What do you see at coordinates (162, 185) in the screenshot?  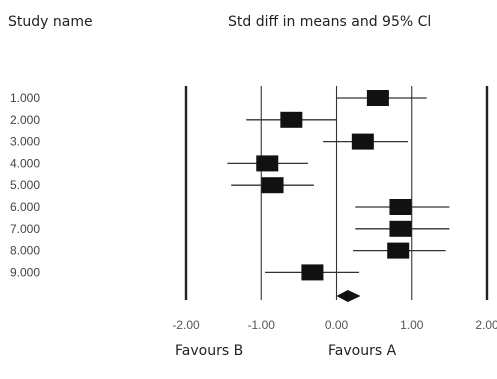 I see `study-row: 5.000` at bounding box center [162, 185].